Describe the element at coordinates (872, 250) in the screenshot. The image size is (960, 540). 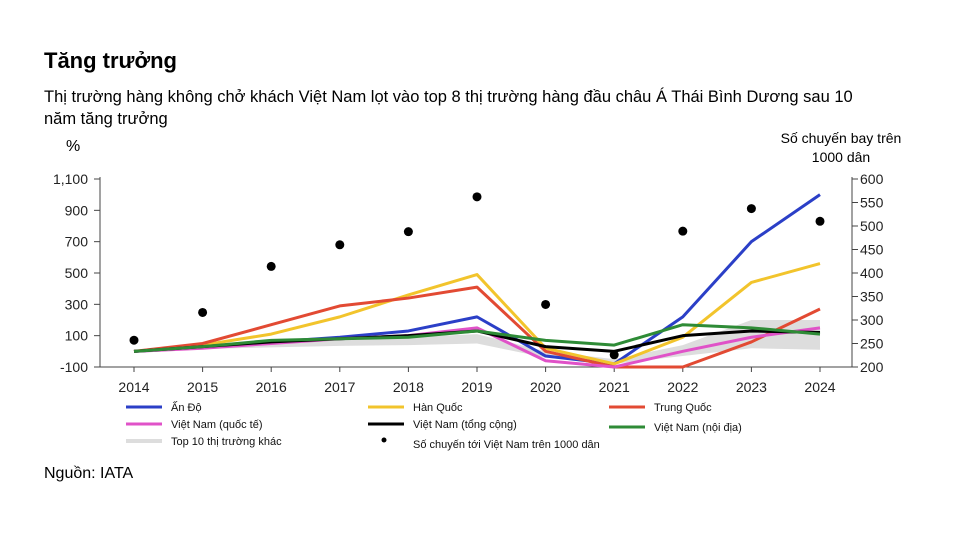
I see `right-tick-label: 450` at that location.